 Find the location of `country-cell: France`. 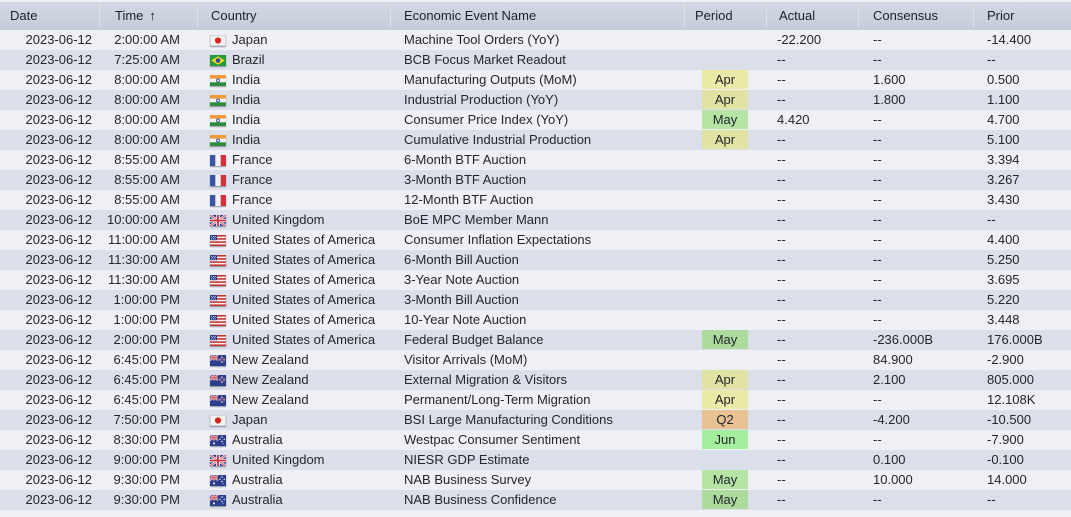

country-cell: France is located at coordinates (293, 200).